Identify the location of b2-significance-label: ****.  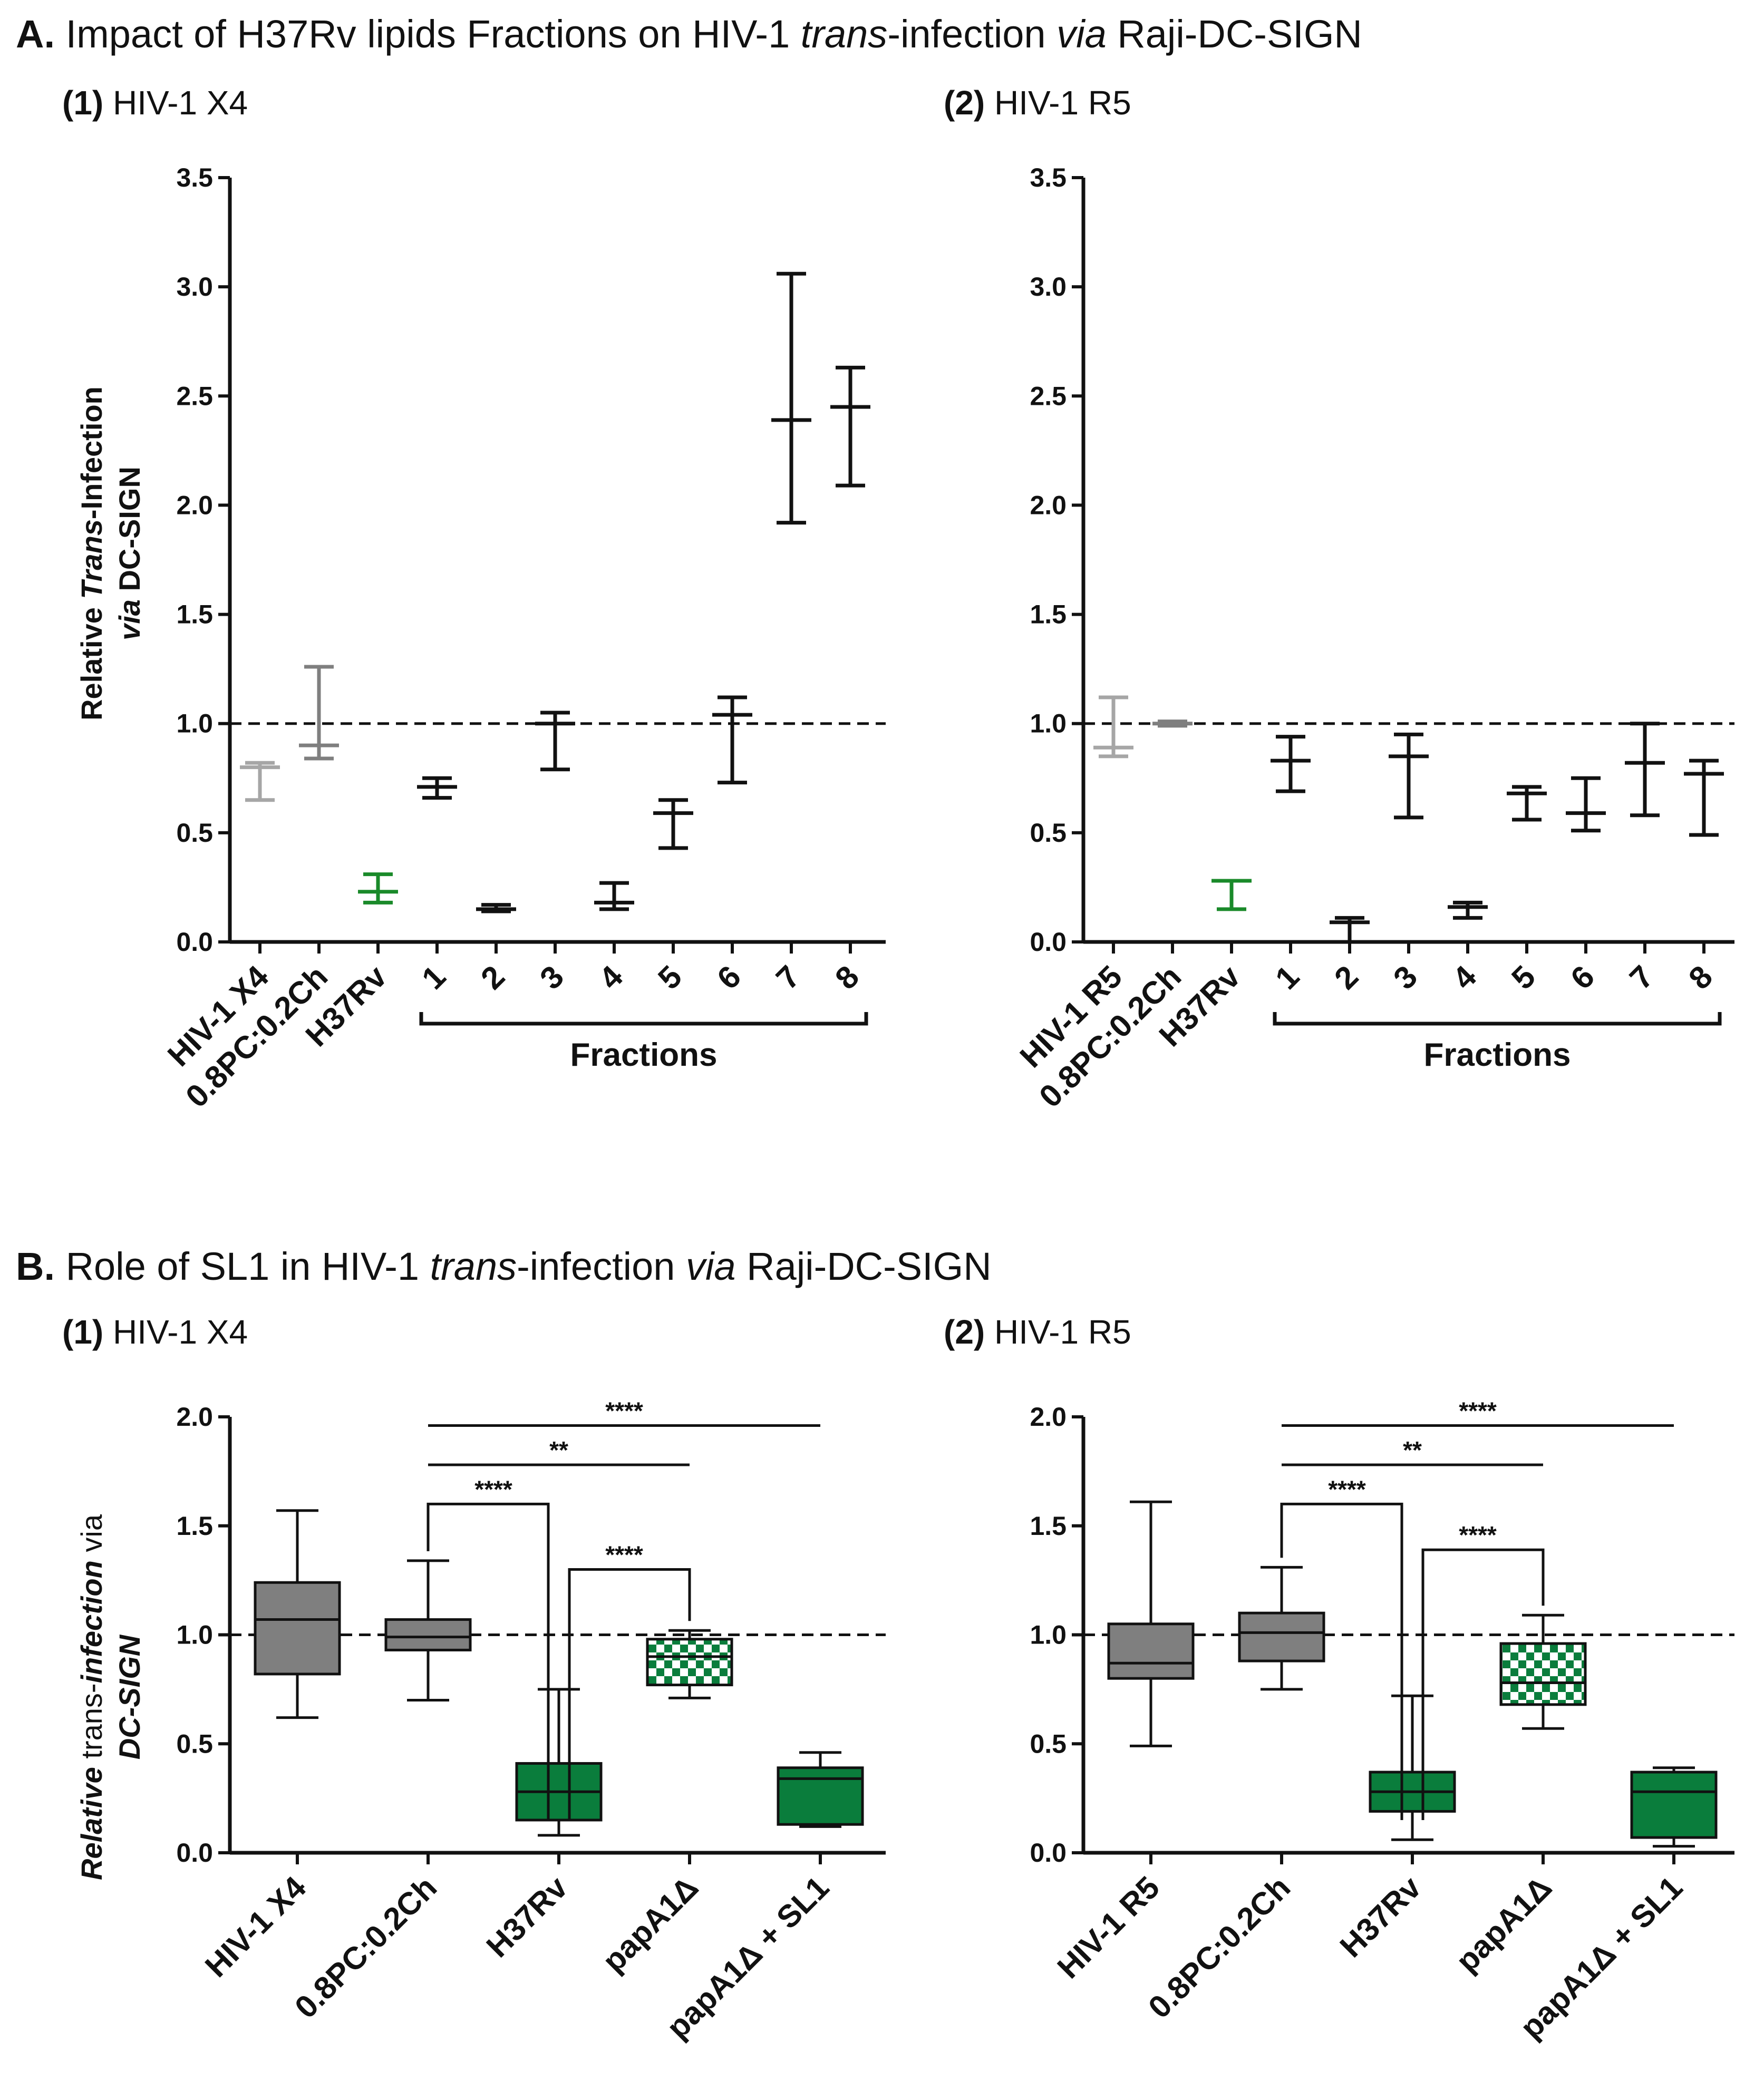
(1347, 1489).